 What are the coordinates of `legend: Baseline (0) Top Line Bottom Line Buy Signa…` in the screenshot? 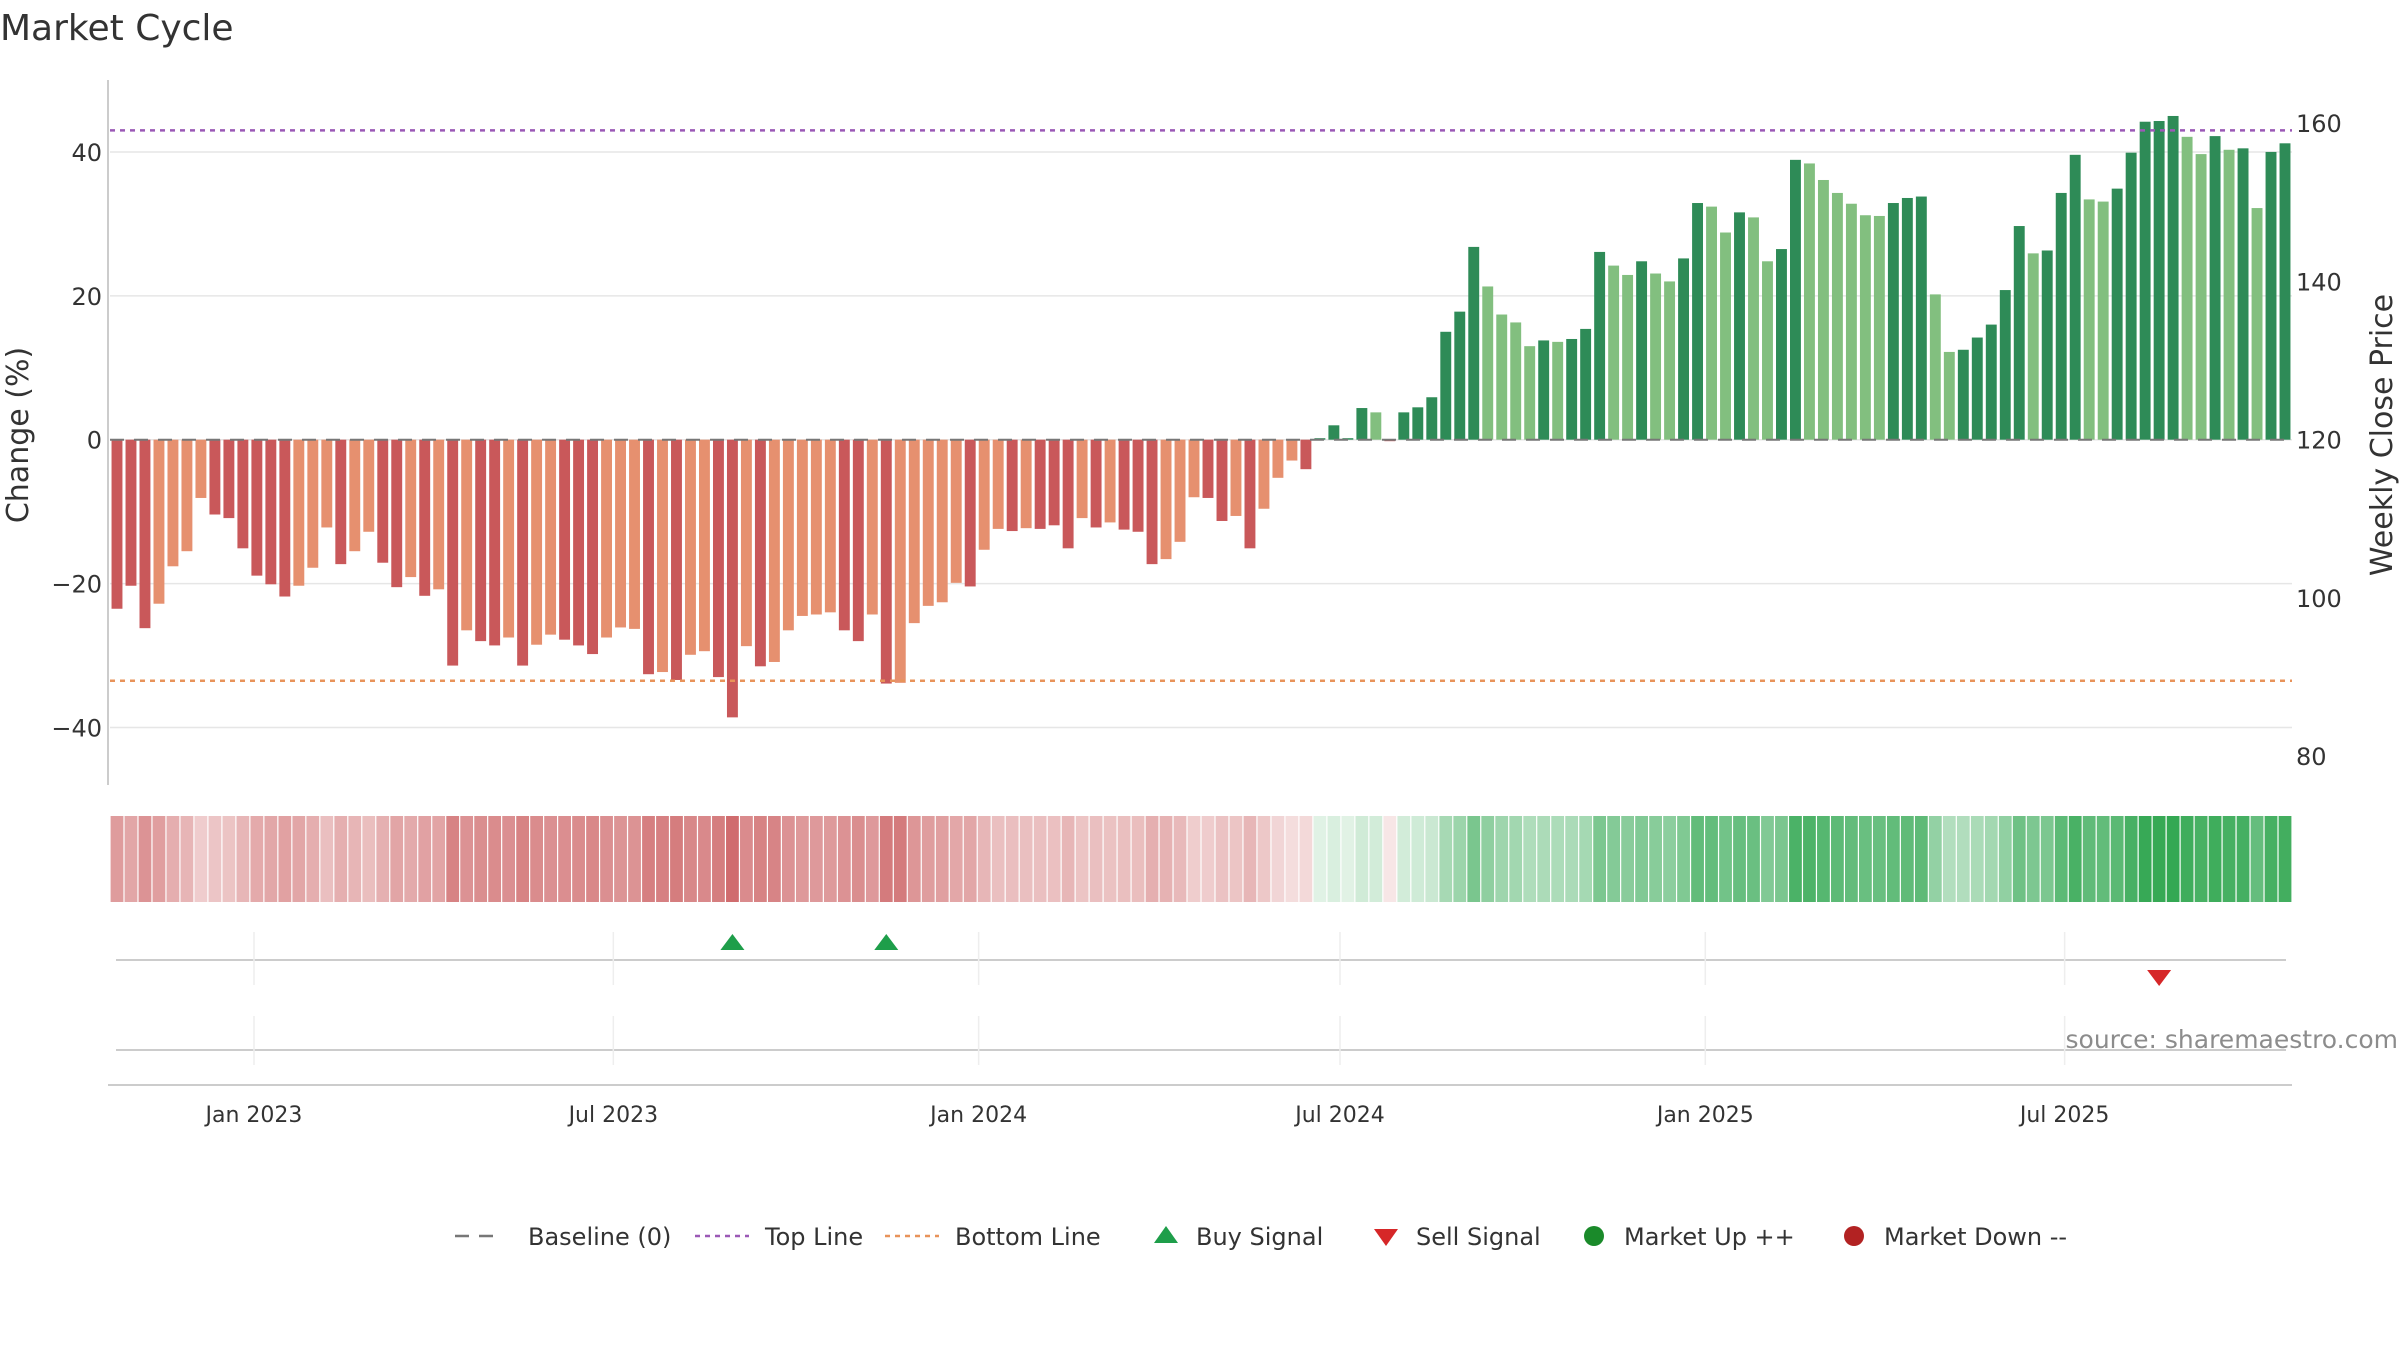 It's located at (1261, 1237).